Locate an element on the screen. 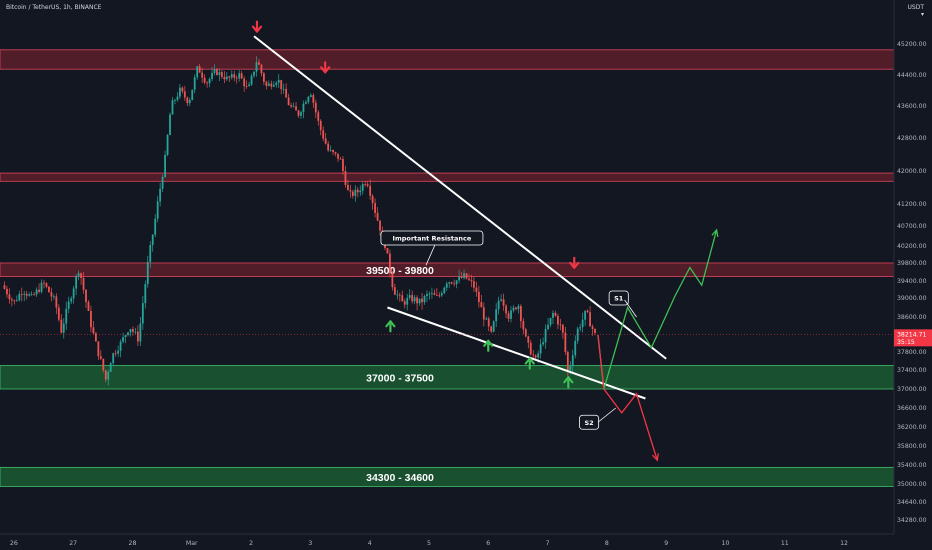  last-price-tag is located at coordinates (913, 338).